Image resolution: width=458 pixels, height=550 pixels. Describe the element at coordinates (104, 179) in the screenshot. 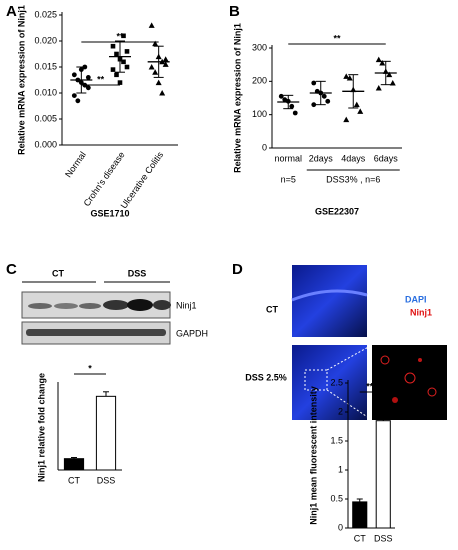

I see `x-tick-label: Crohn's disease` at that location.